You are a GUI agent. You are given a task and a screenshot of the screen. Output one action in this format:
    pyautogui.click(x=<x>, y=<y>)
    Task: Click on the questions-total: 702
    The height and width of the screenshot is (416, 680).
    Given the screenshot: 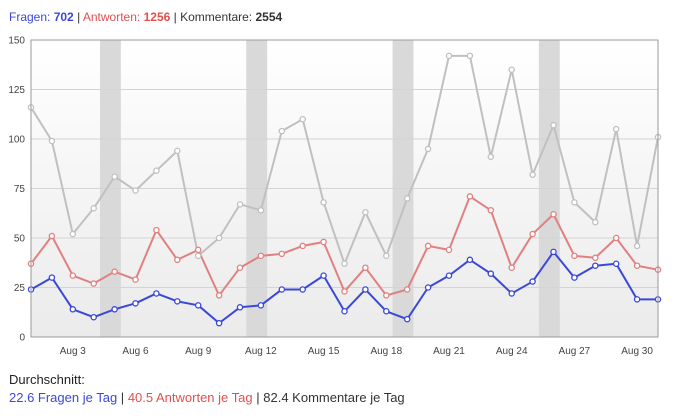 What is the action you would take?
    pyautogui.click(x=63, y=17)
    